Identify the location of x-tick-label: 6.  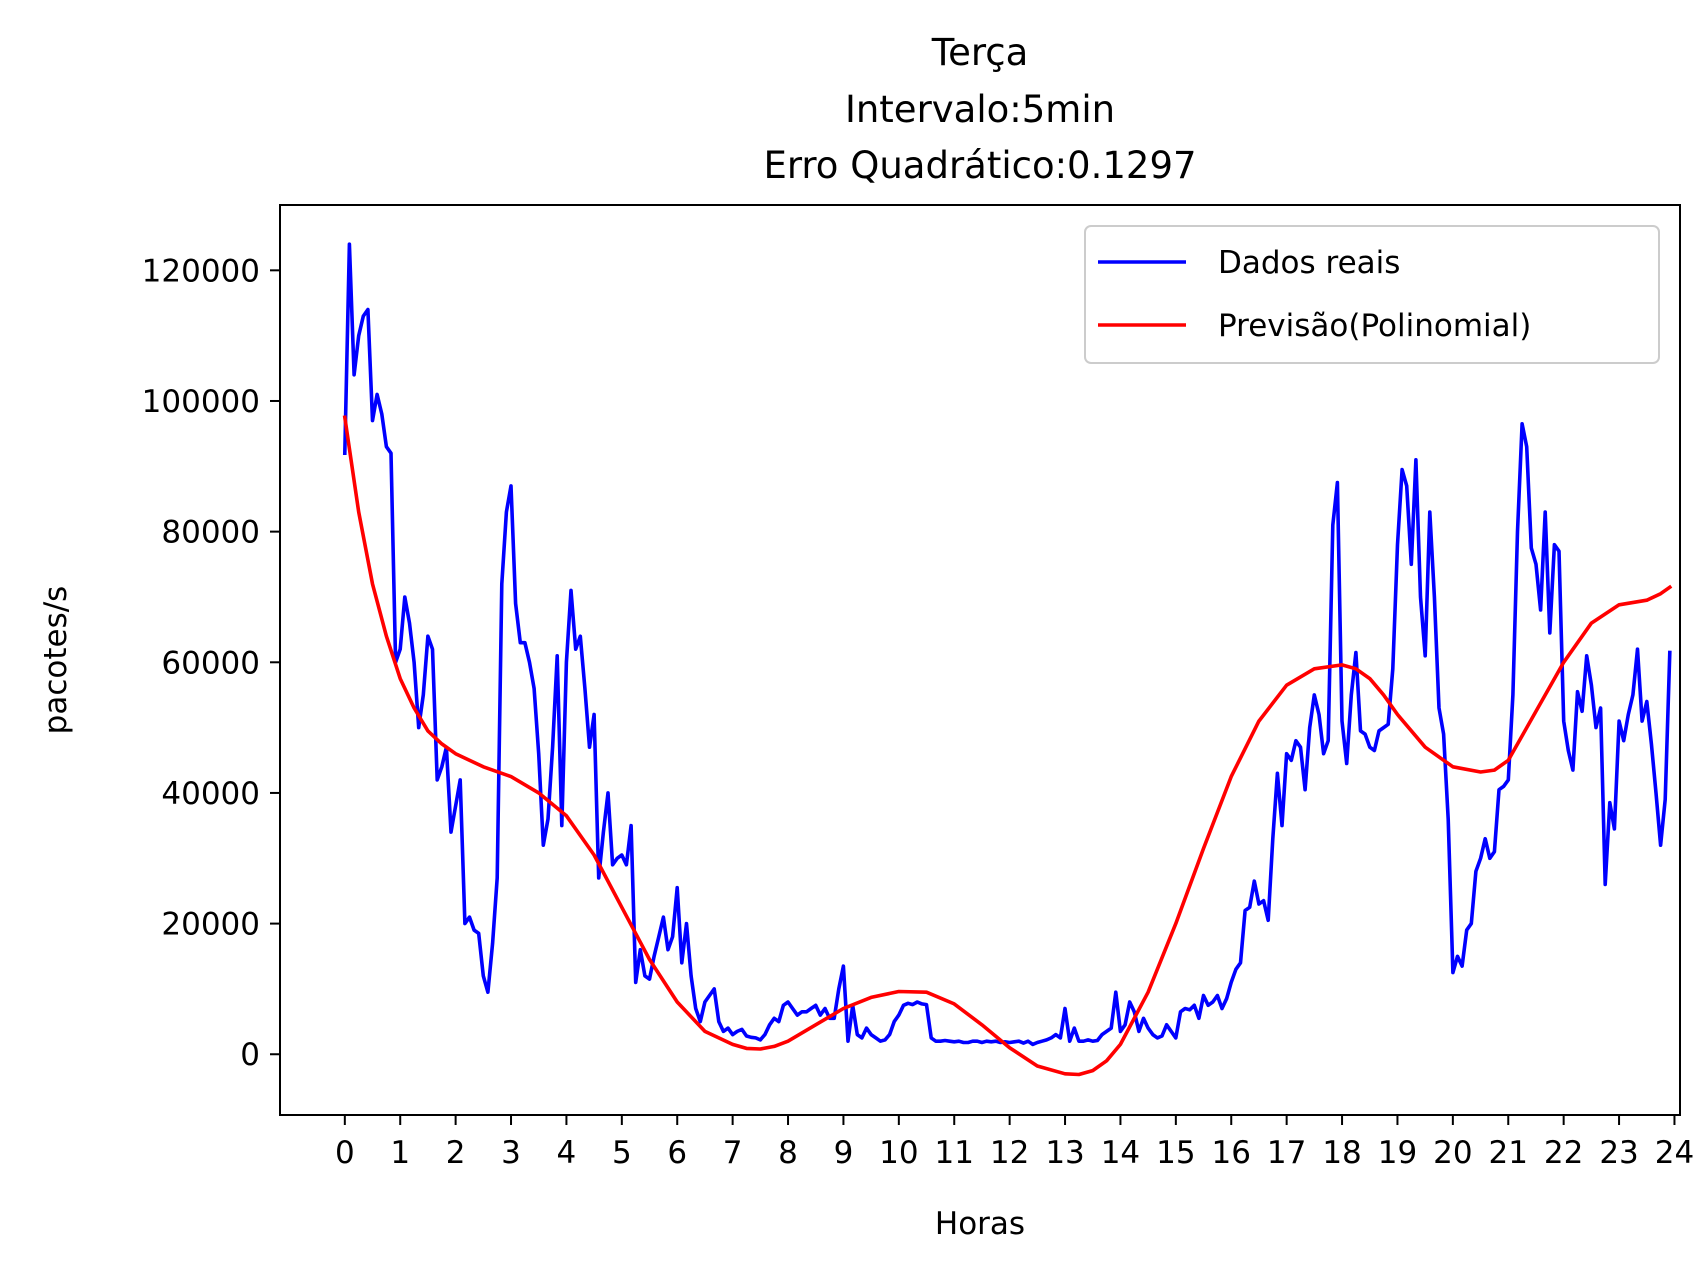
(677, 1153).